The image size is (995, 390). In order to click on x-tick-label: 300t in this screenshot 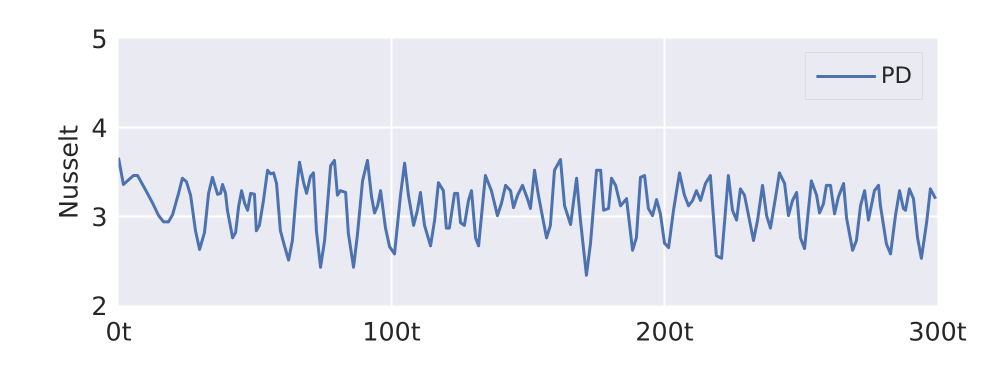, I will do `click(937, 331)`.